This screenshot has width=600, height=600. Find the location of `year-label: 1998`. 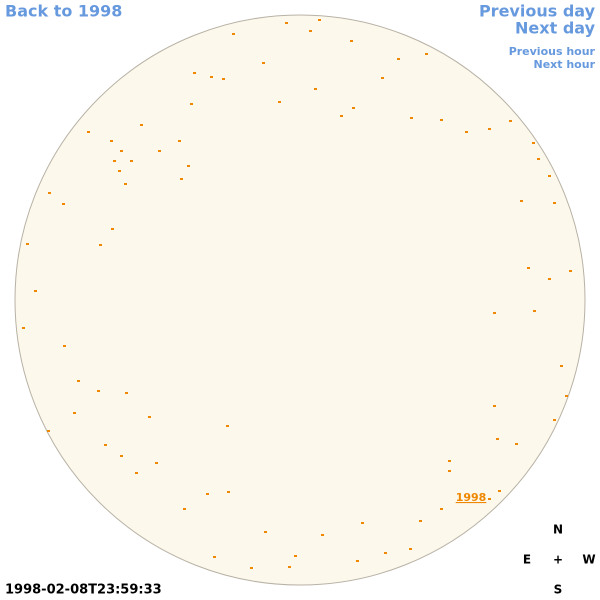

year-label: 1998 is located at coordinates (471, 497).